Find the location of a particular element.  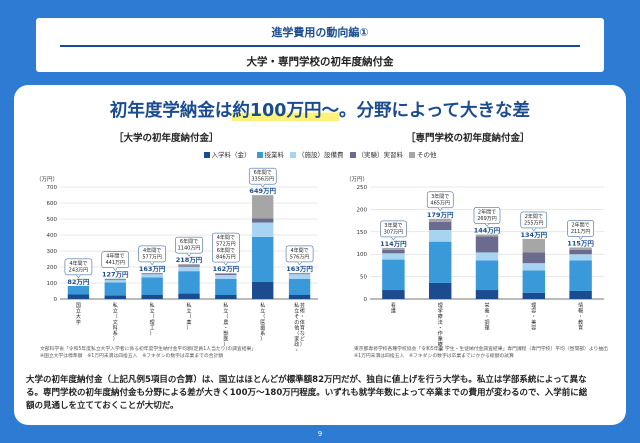

category-label: 私立（文科系） is located at coordinates (115, 322).